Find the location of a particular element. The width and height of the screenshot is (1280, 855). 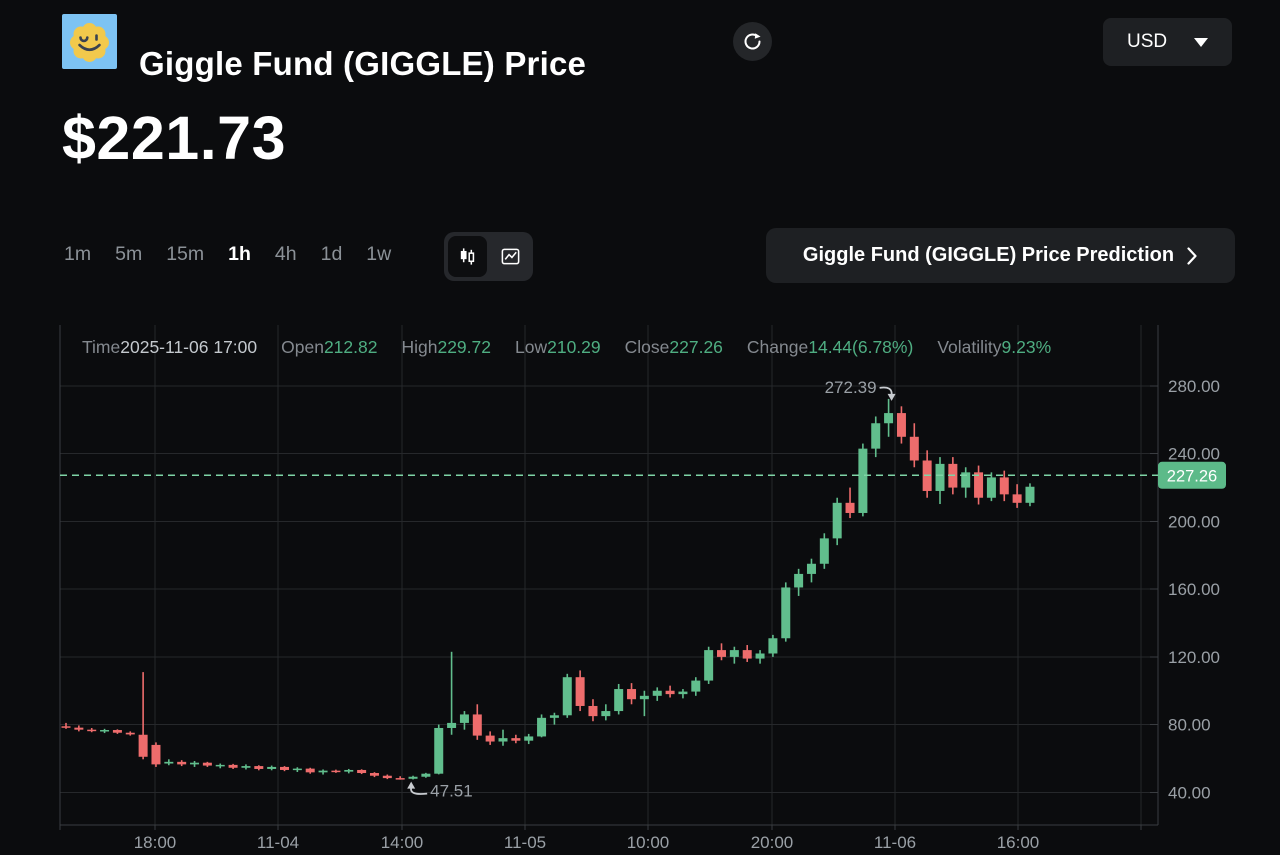

svg-text: 227.26 is located at coordinates (1192, 476).